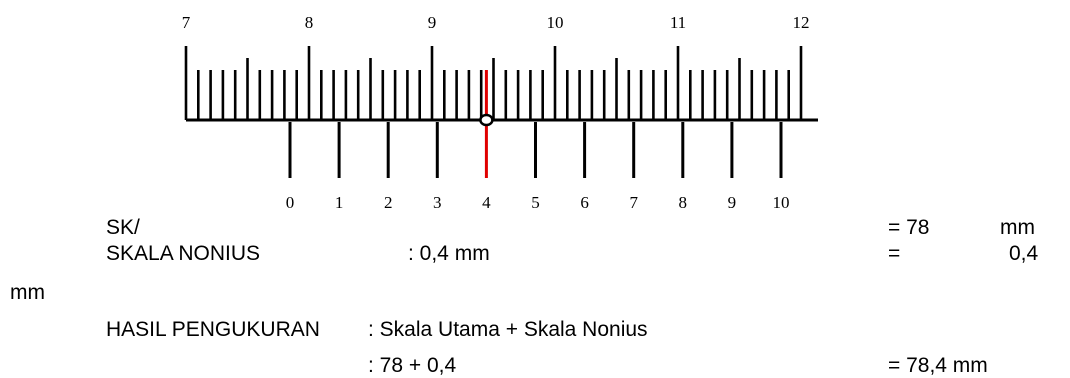 The height and width of the screenshot is (378, 1070). Describe the element at coordinates (496, 22) in the screenshot. I see `main-scale-labels: 7 8 9 10 11 12` at that location.